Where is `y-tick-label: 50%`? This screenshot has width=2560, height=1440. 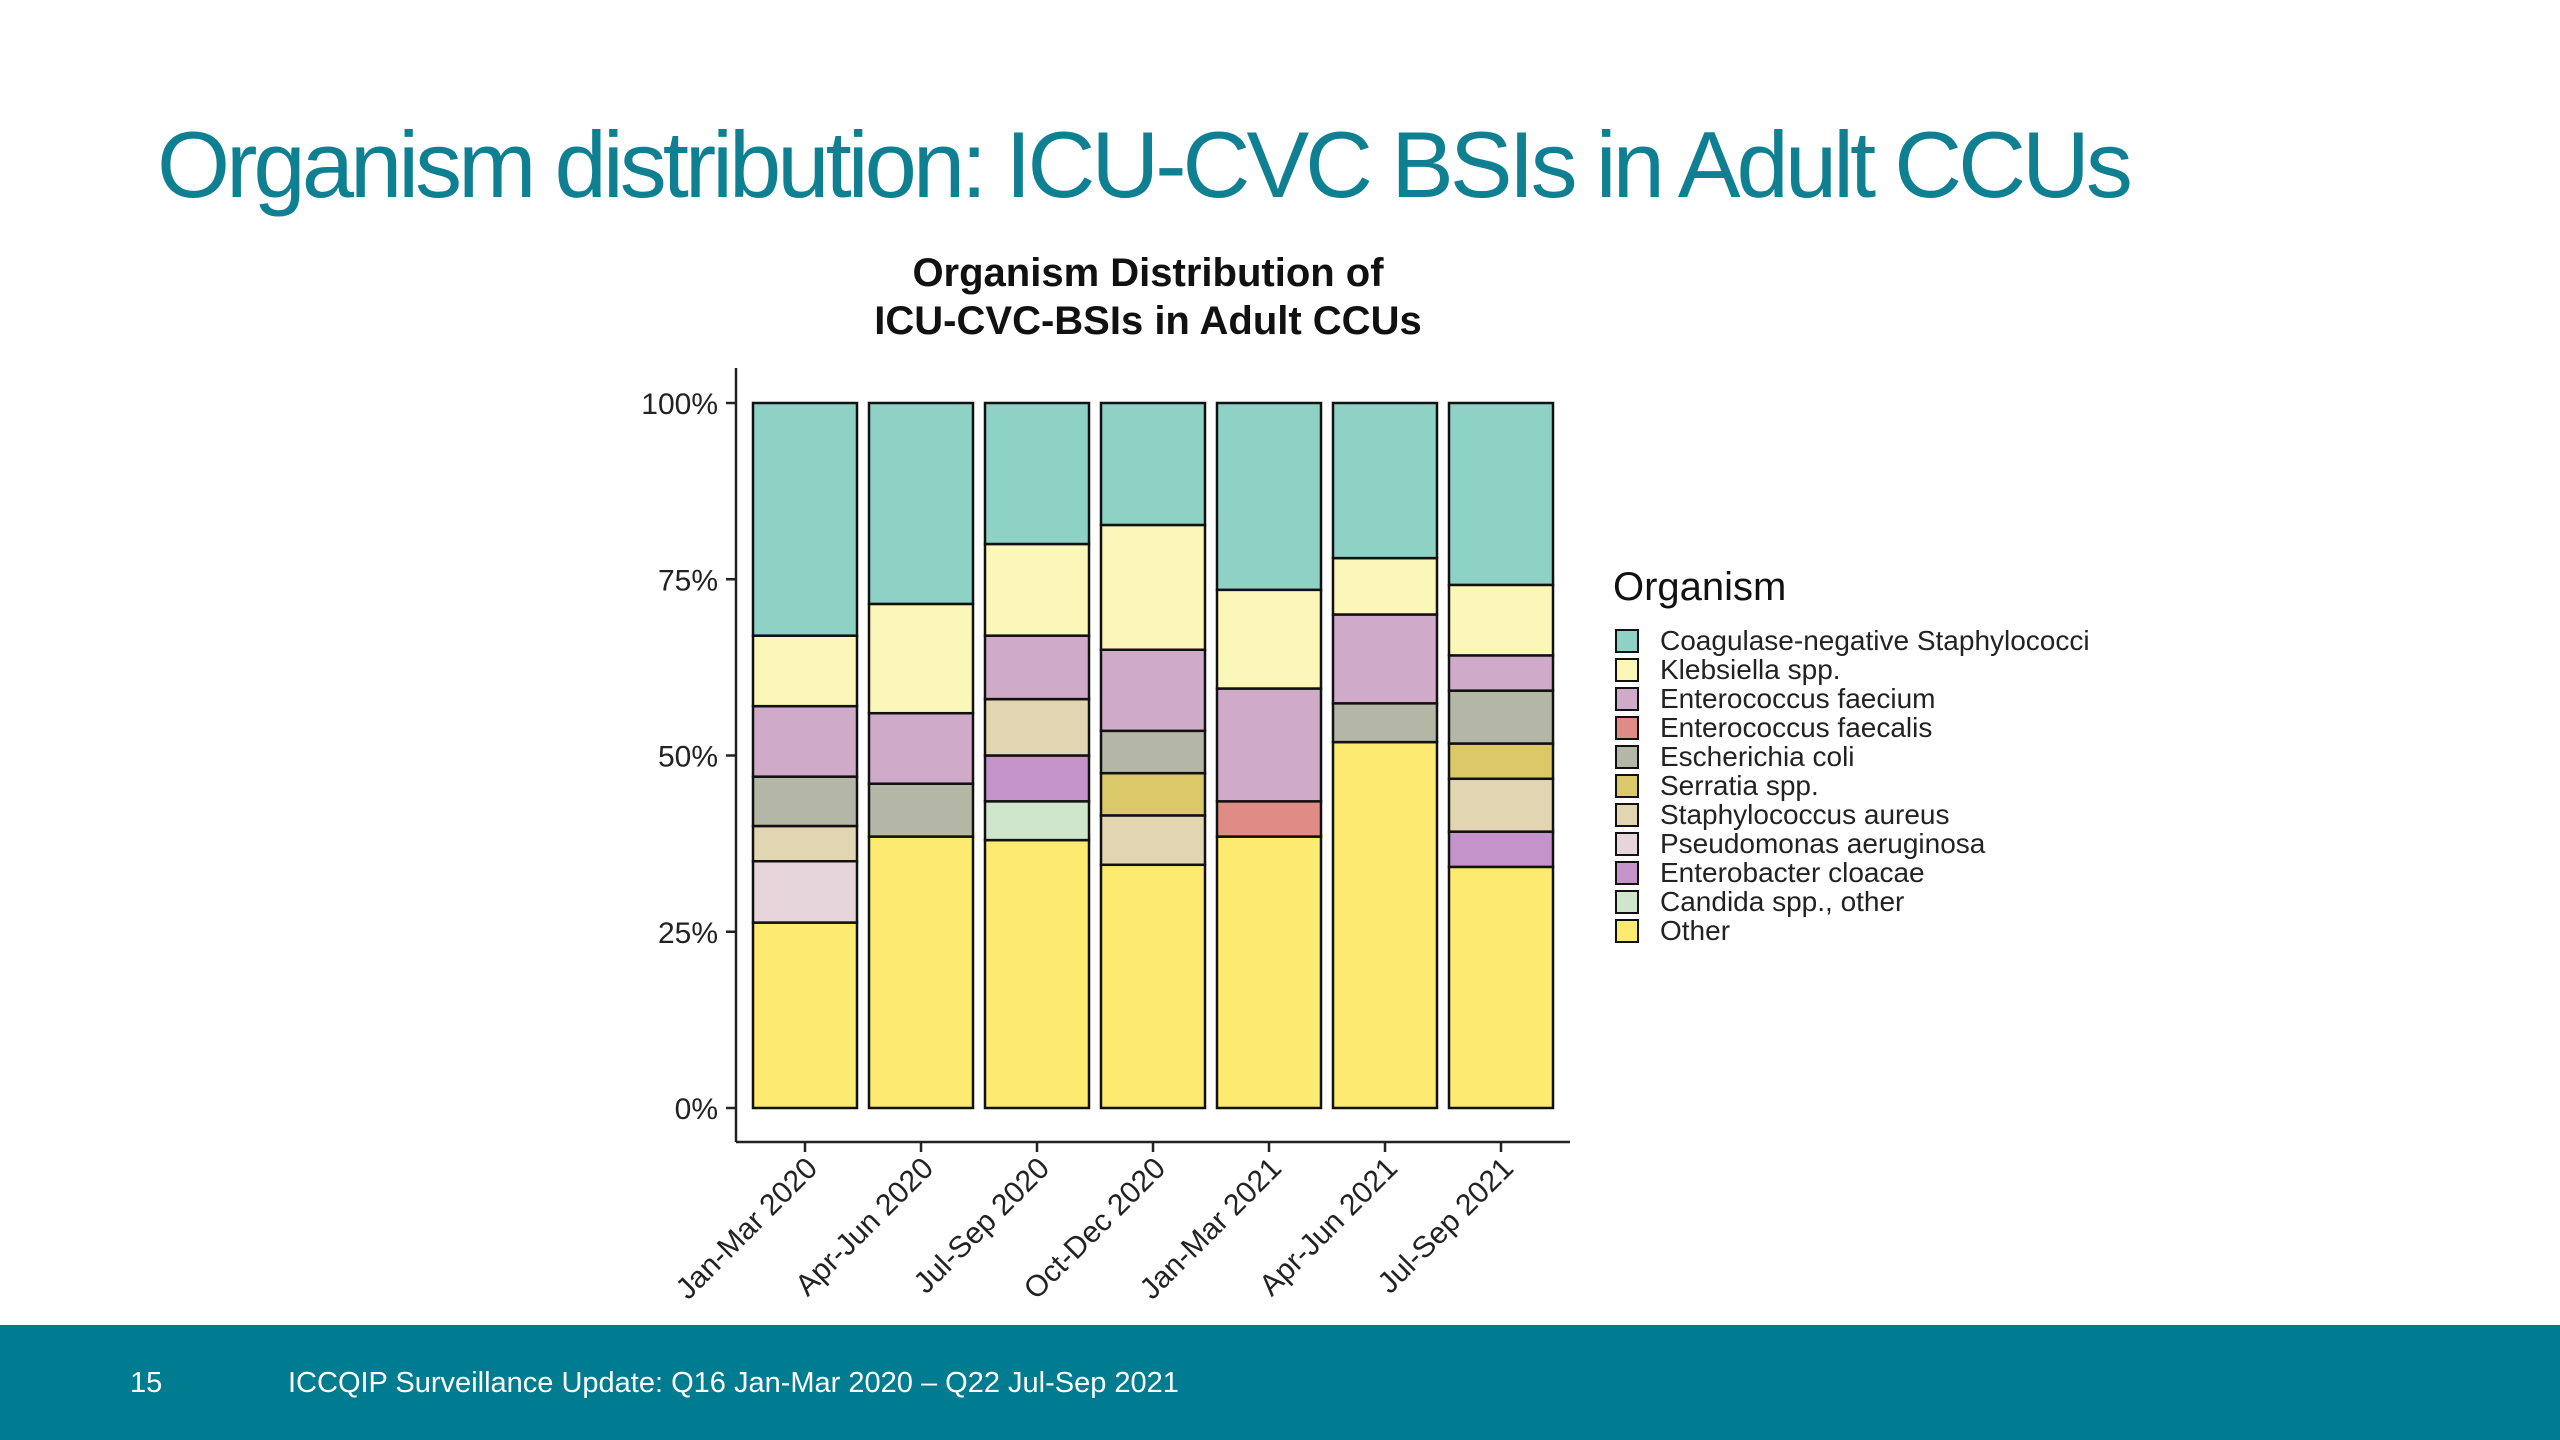
y-tick-label: 50% is located at coordinates (688, 757).